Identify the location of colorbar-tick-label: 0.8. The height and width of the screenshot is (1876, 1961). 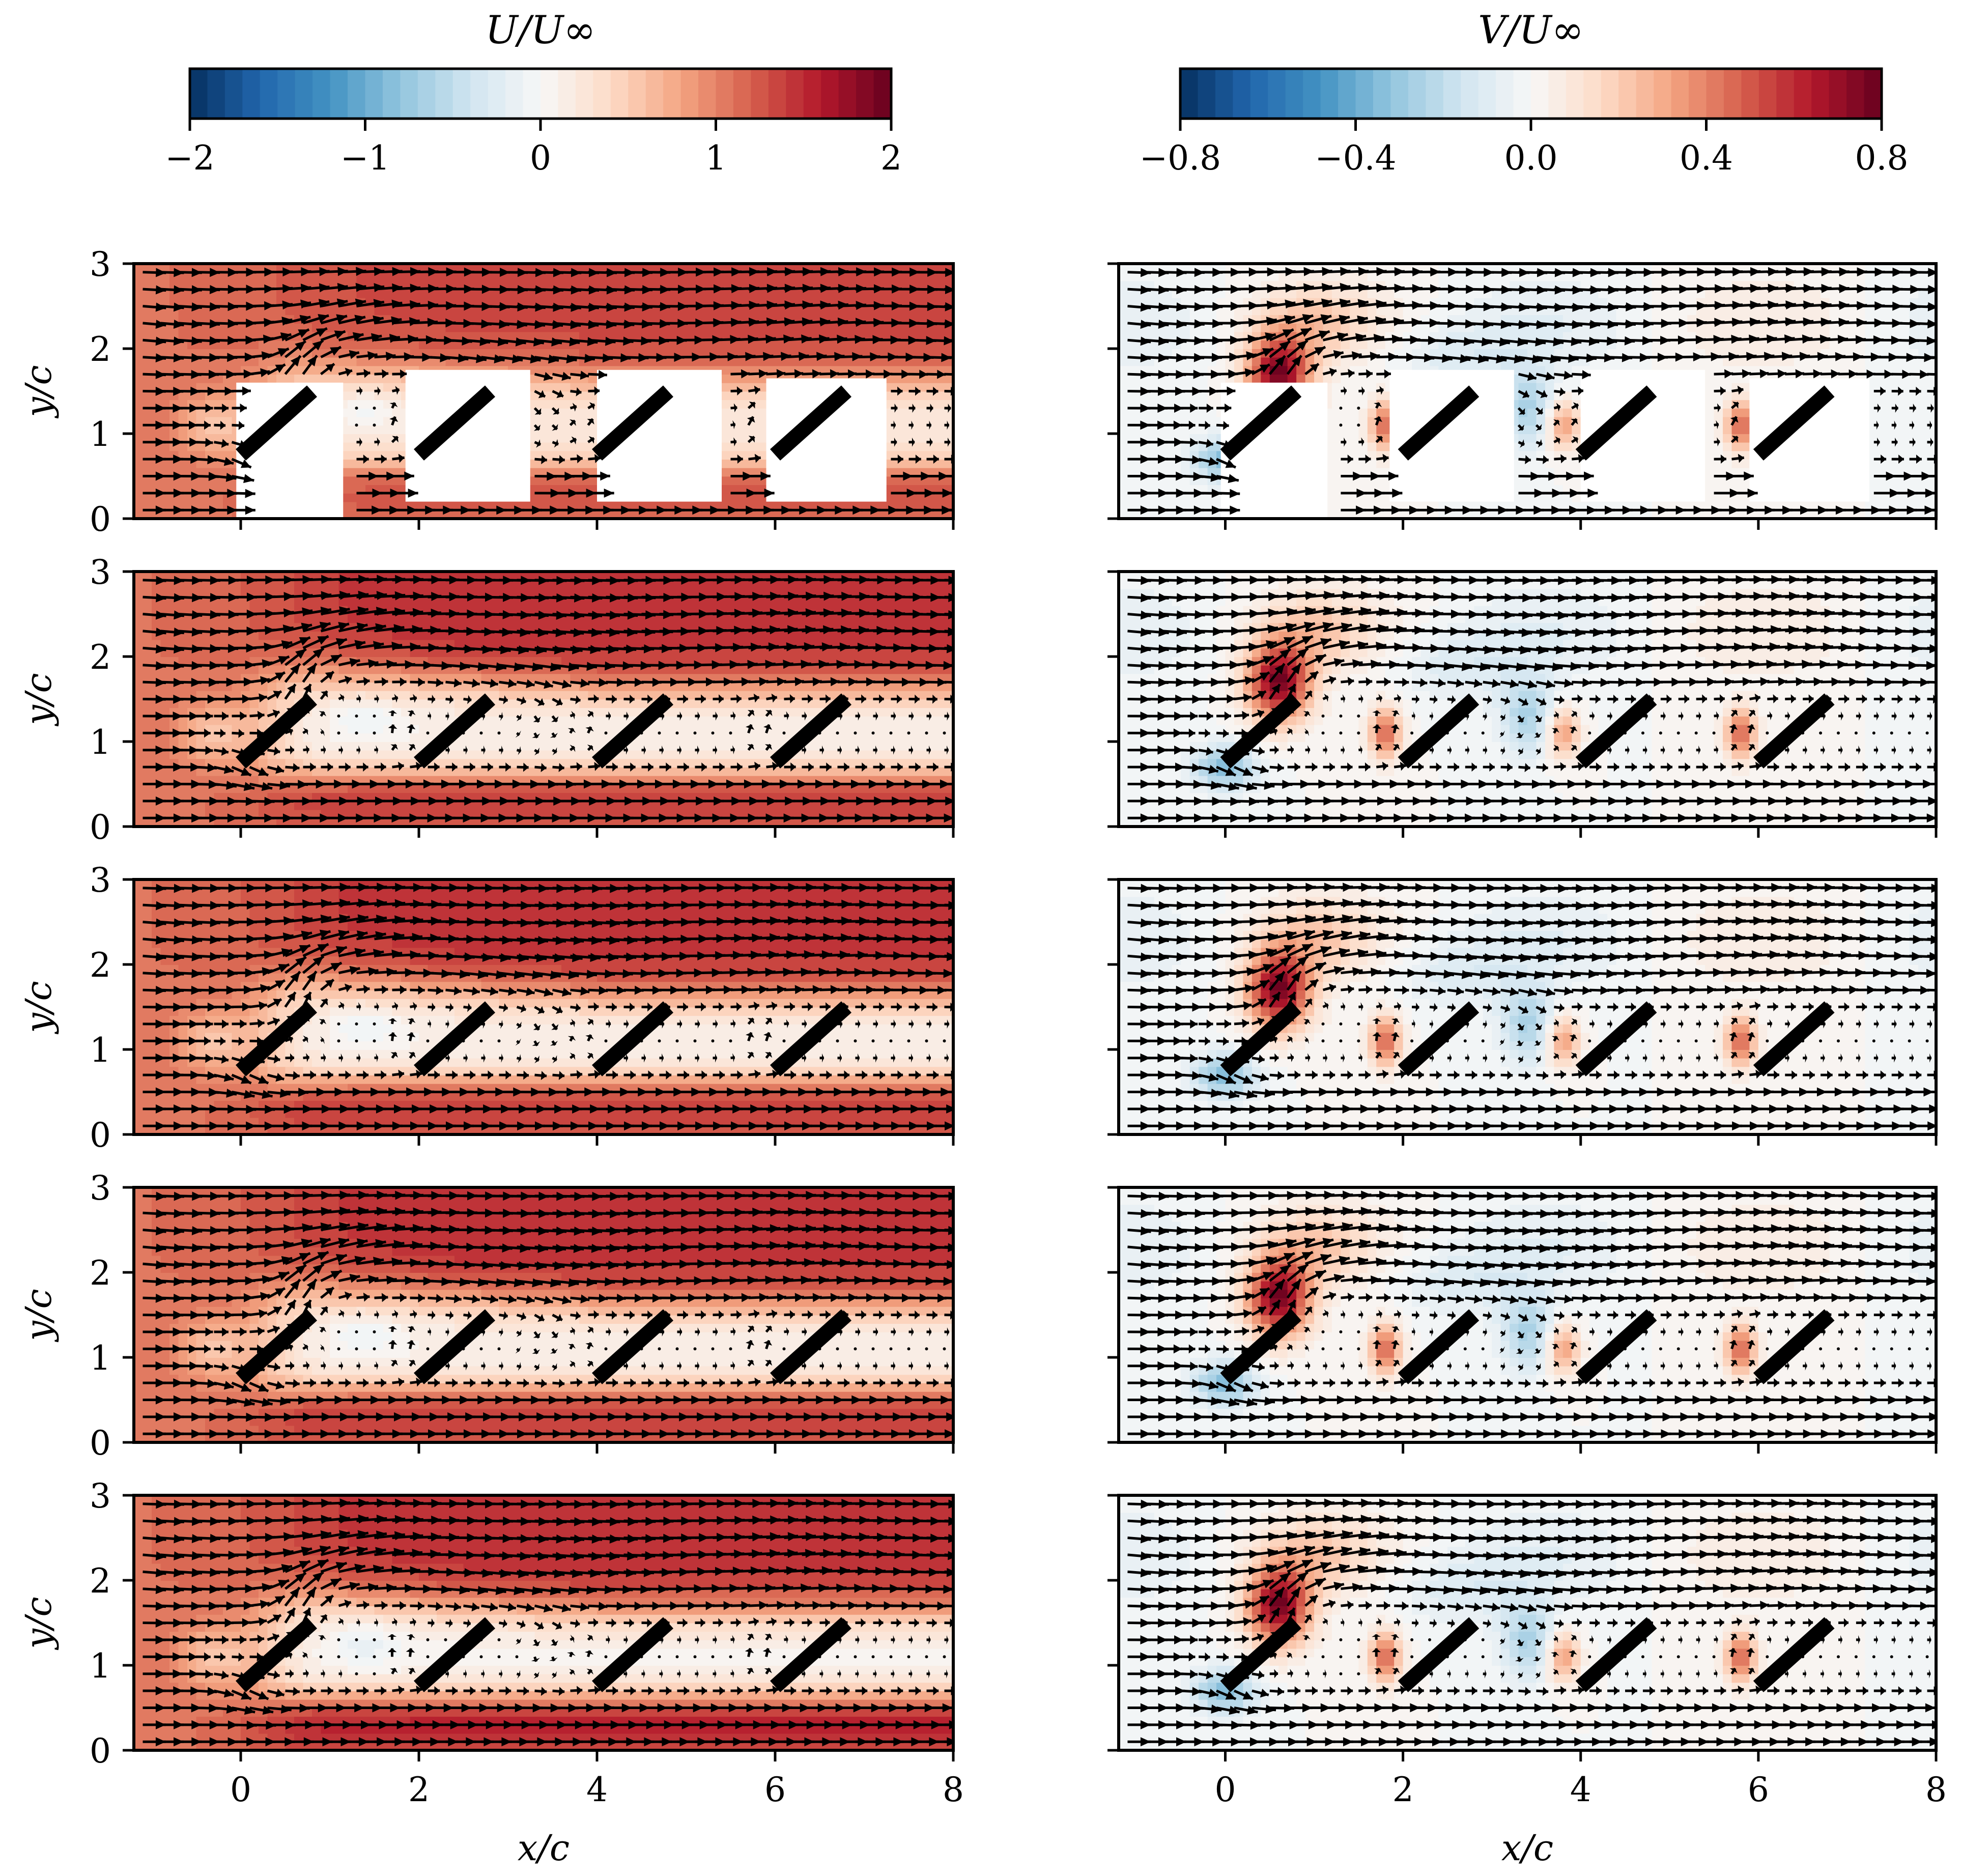
(1882, 158).